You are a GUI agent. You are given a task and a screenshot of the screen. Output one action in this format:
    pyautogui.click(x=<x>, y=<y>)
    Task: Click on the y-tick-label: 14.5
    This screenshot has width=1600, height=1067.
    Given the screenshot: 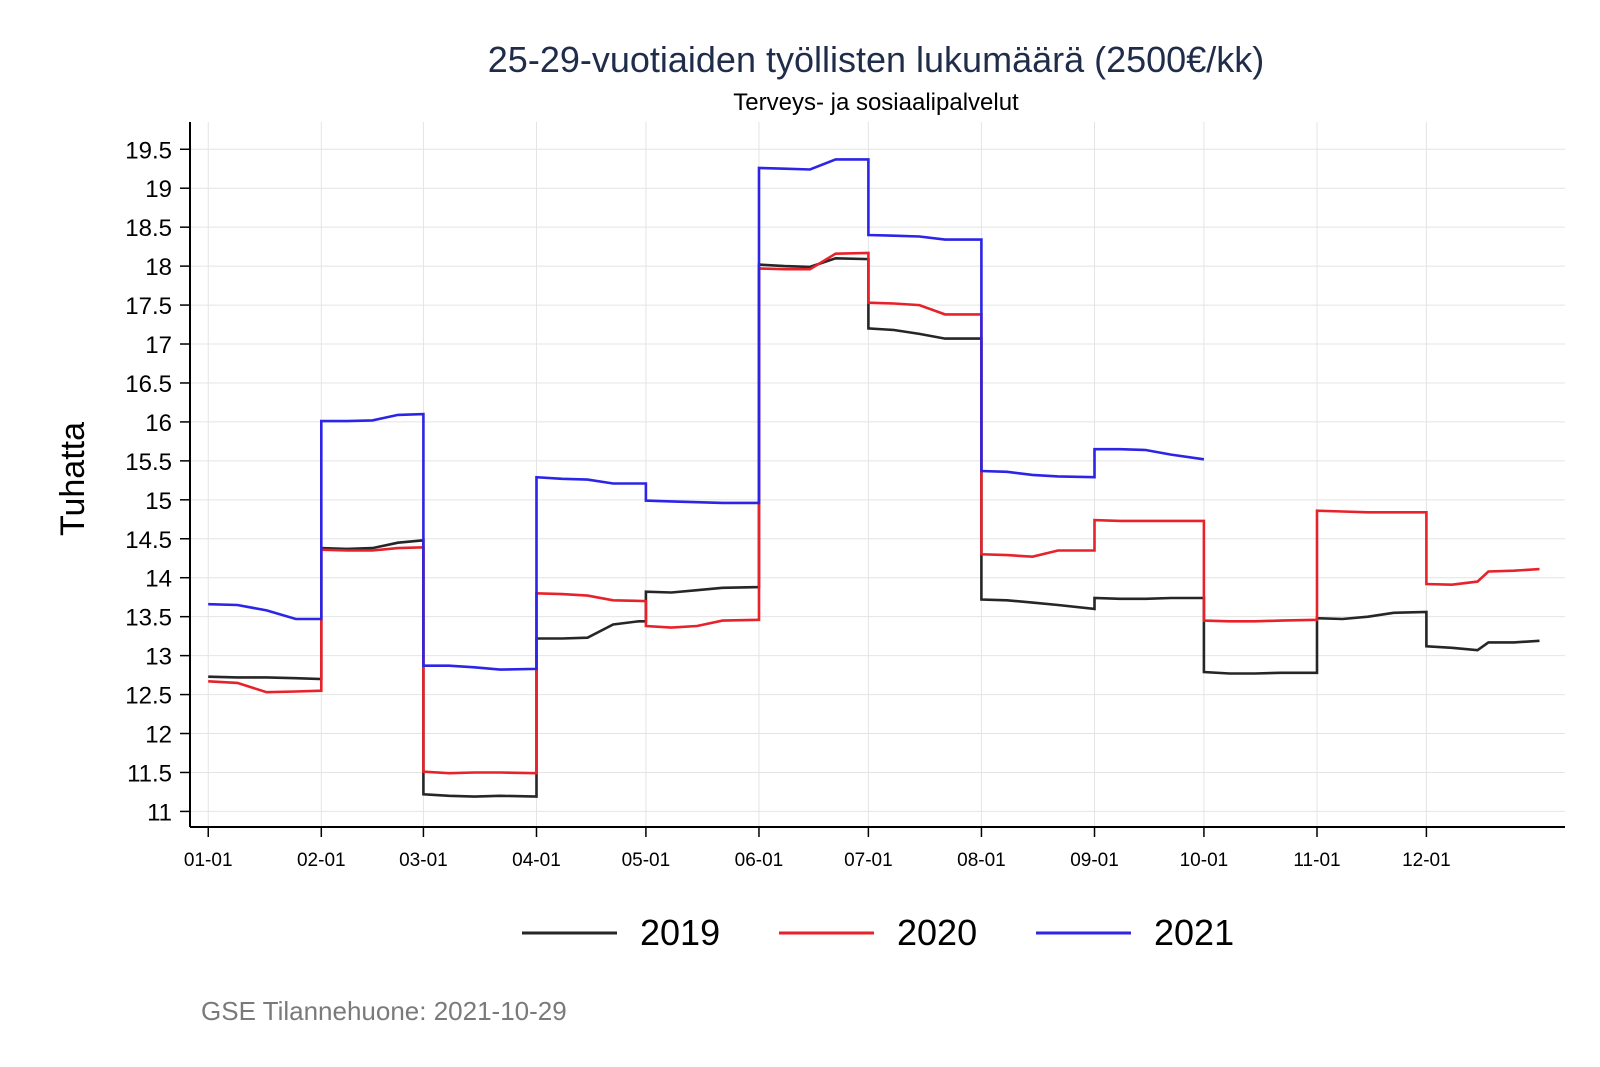 What is the action you would take?
    pyautogui.click(x=148, y=540)
    